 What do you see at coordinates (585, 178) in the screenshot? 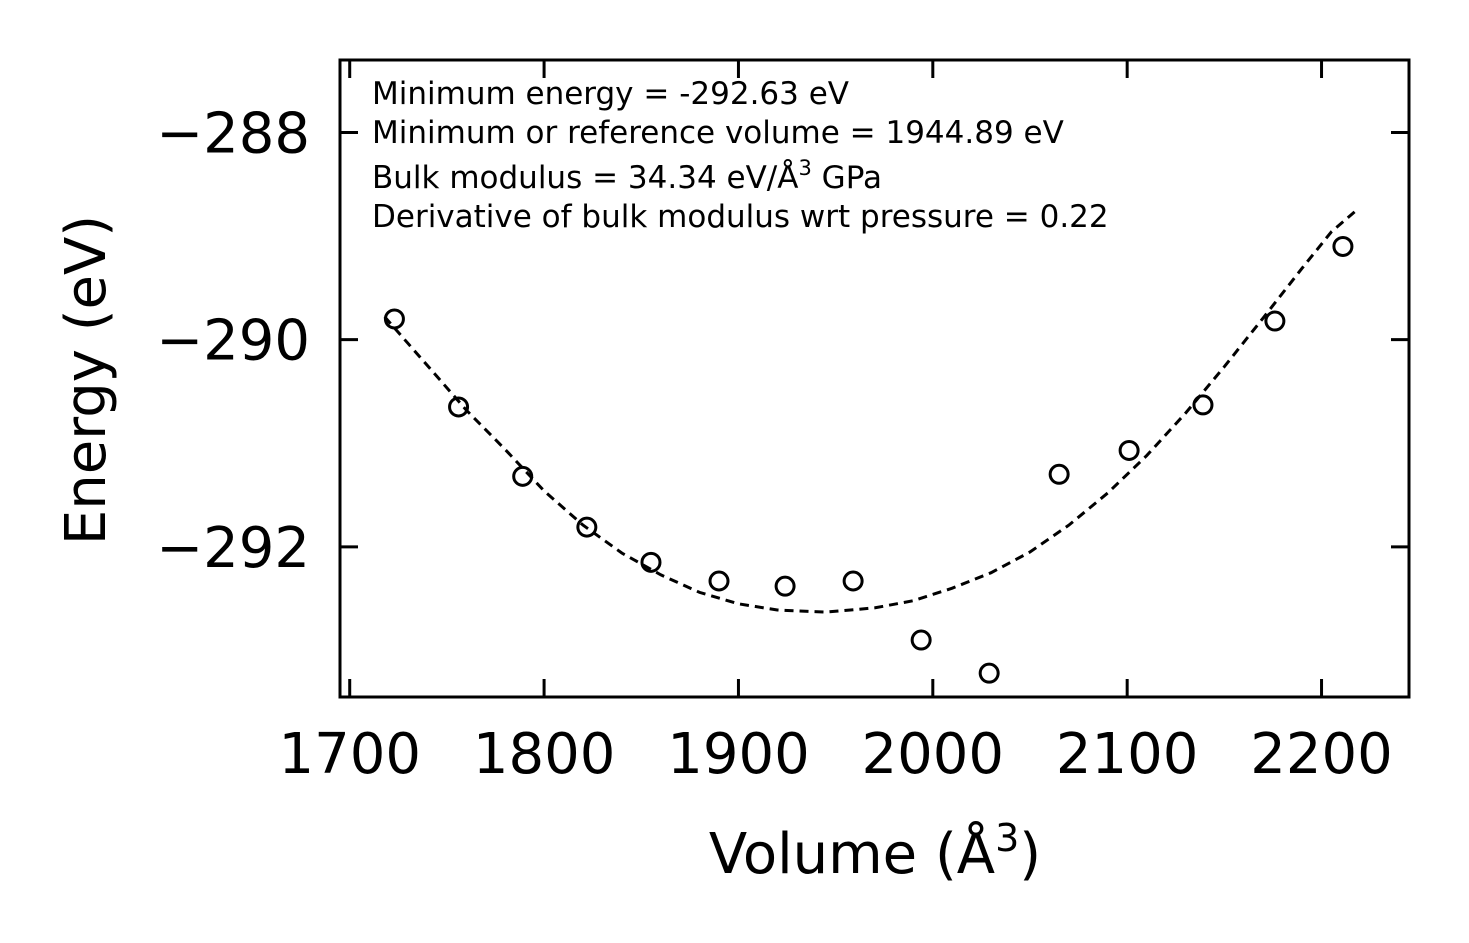
I see `annotation-bulk-modulus-main: Bulk modulus = 34.34 eV/Å` at bounding box center [585, 178].